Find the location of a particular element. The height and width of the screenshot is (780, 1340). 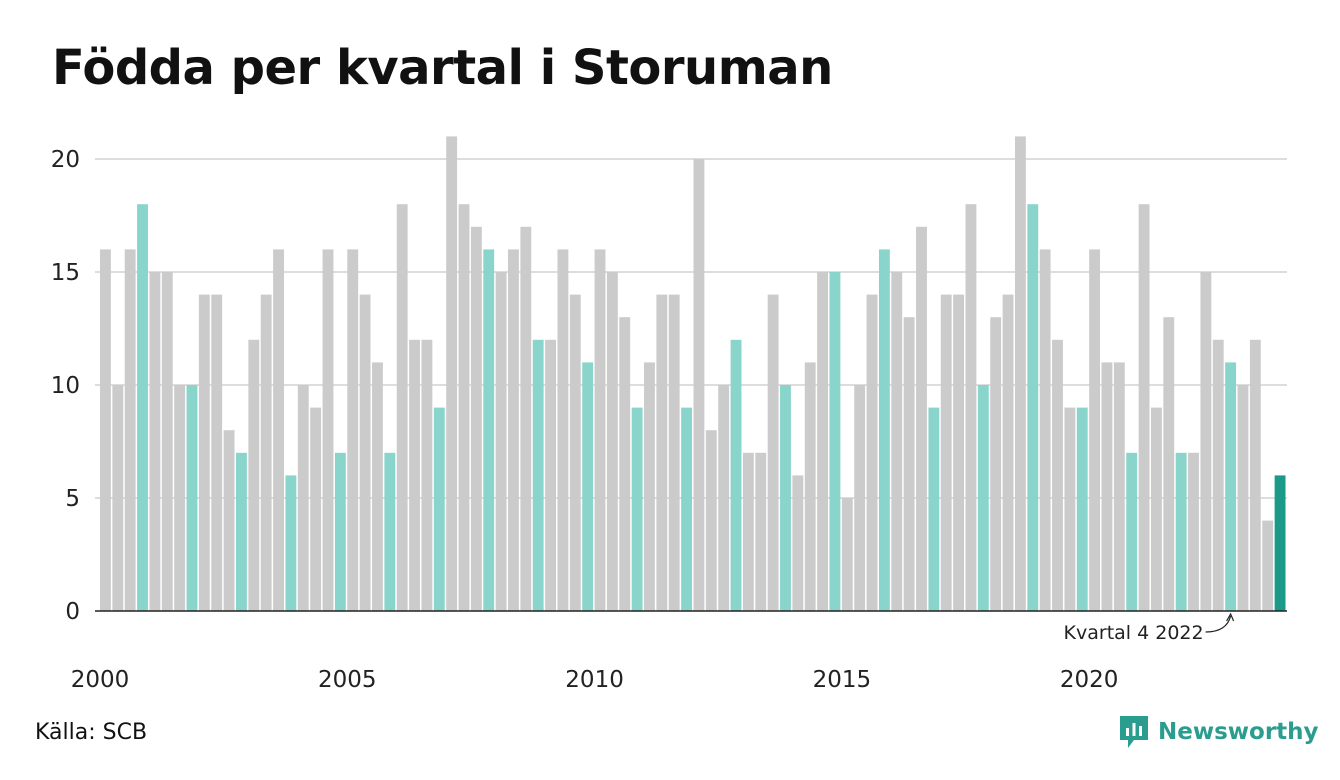

y-tick-label: 0 is located at coordinates (72, 612).